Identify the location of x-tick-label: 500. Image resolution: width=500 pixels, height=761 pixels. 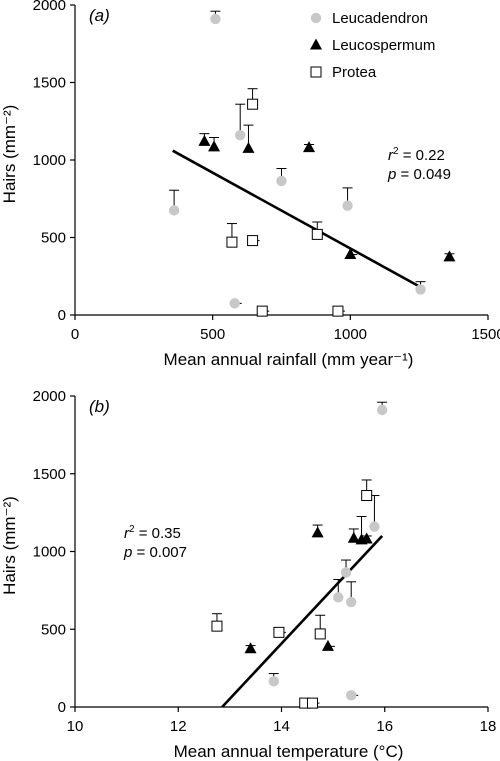
(212, 334).